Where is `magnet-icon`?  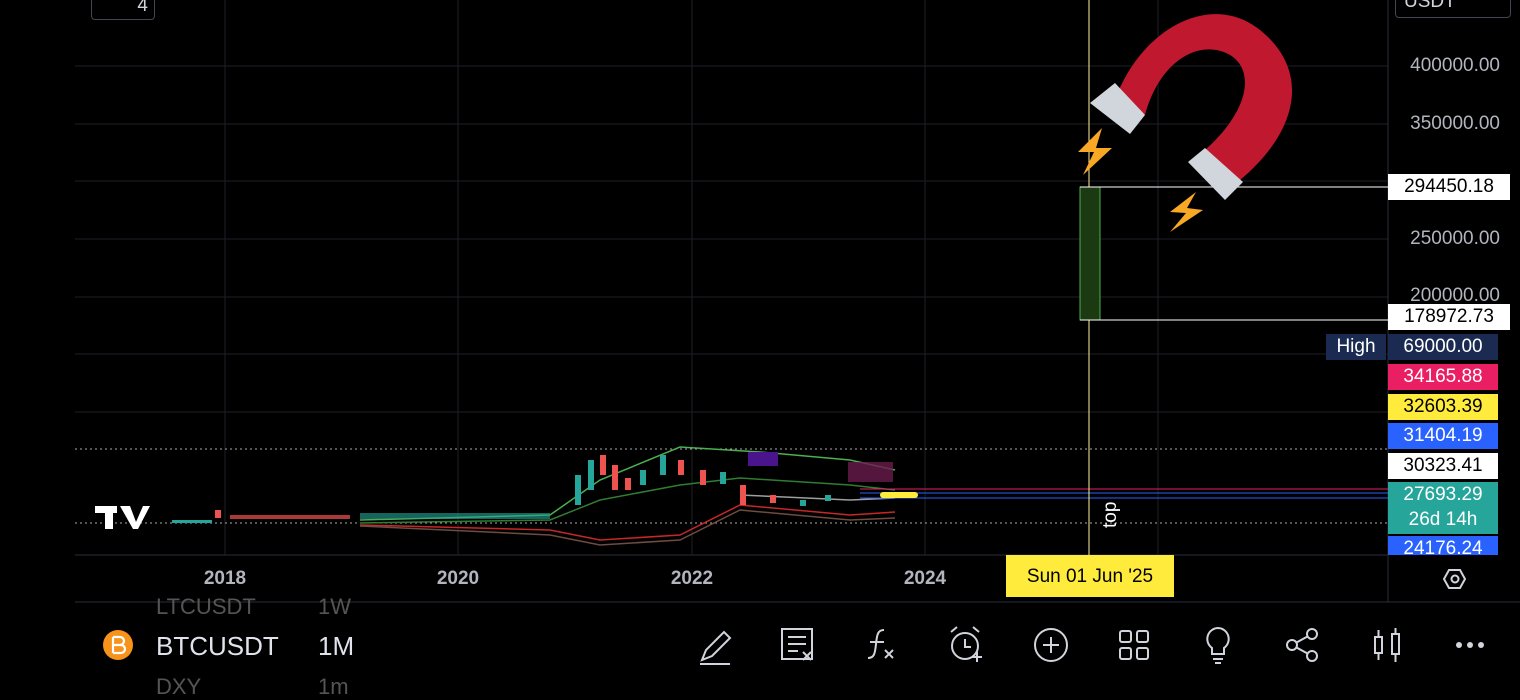 magnet-icon is located at coordinates (1185, 123).